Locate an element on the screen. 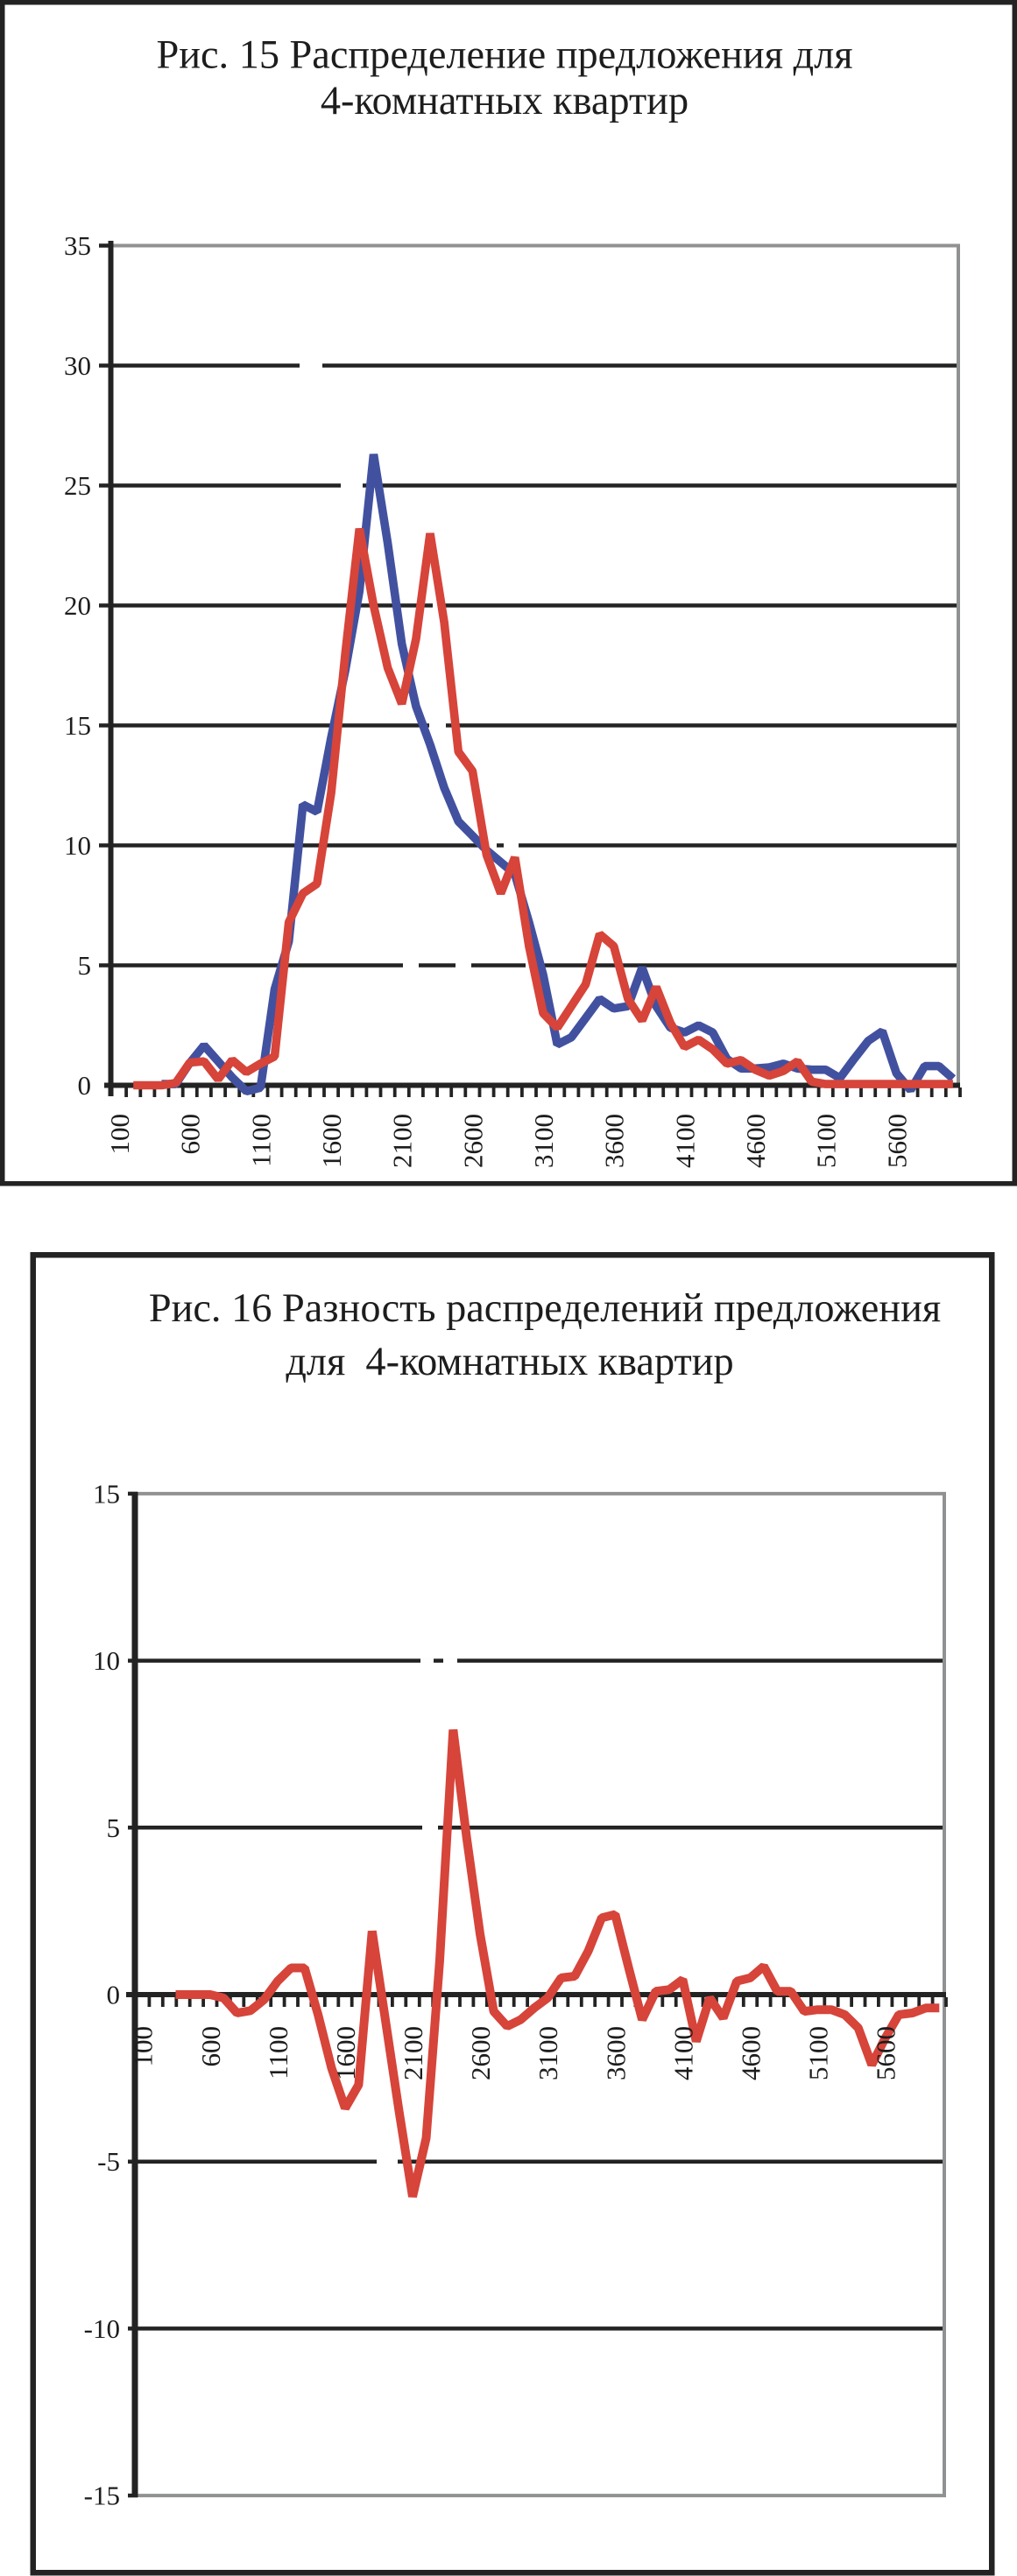  svg-text: для 4-комнатных квартир is located at coordinates (510, 1362).